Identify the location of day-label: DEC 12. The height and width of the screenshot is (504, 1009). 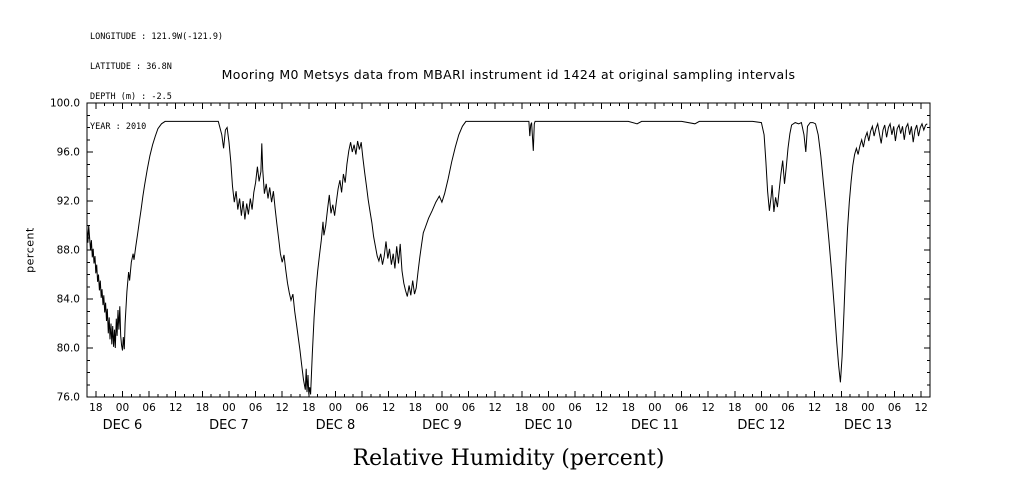
(761, 425).